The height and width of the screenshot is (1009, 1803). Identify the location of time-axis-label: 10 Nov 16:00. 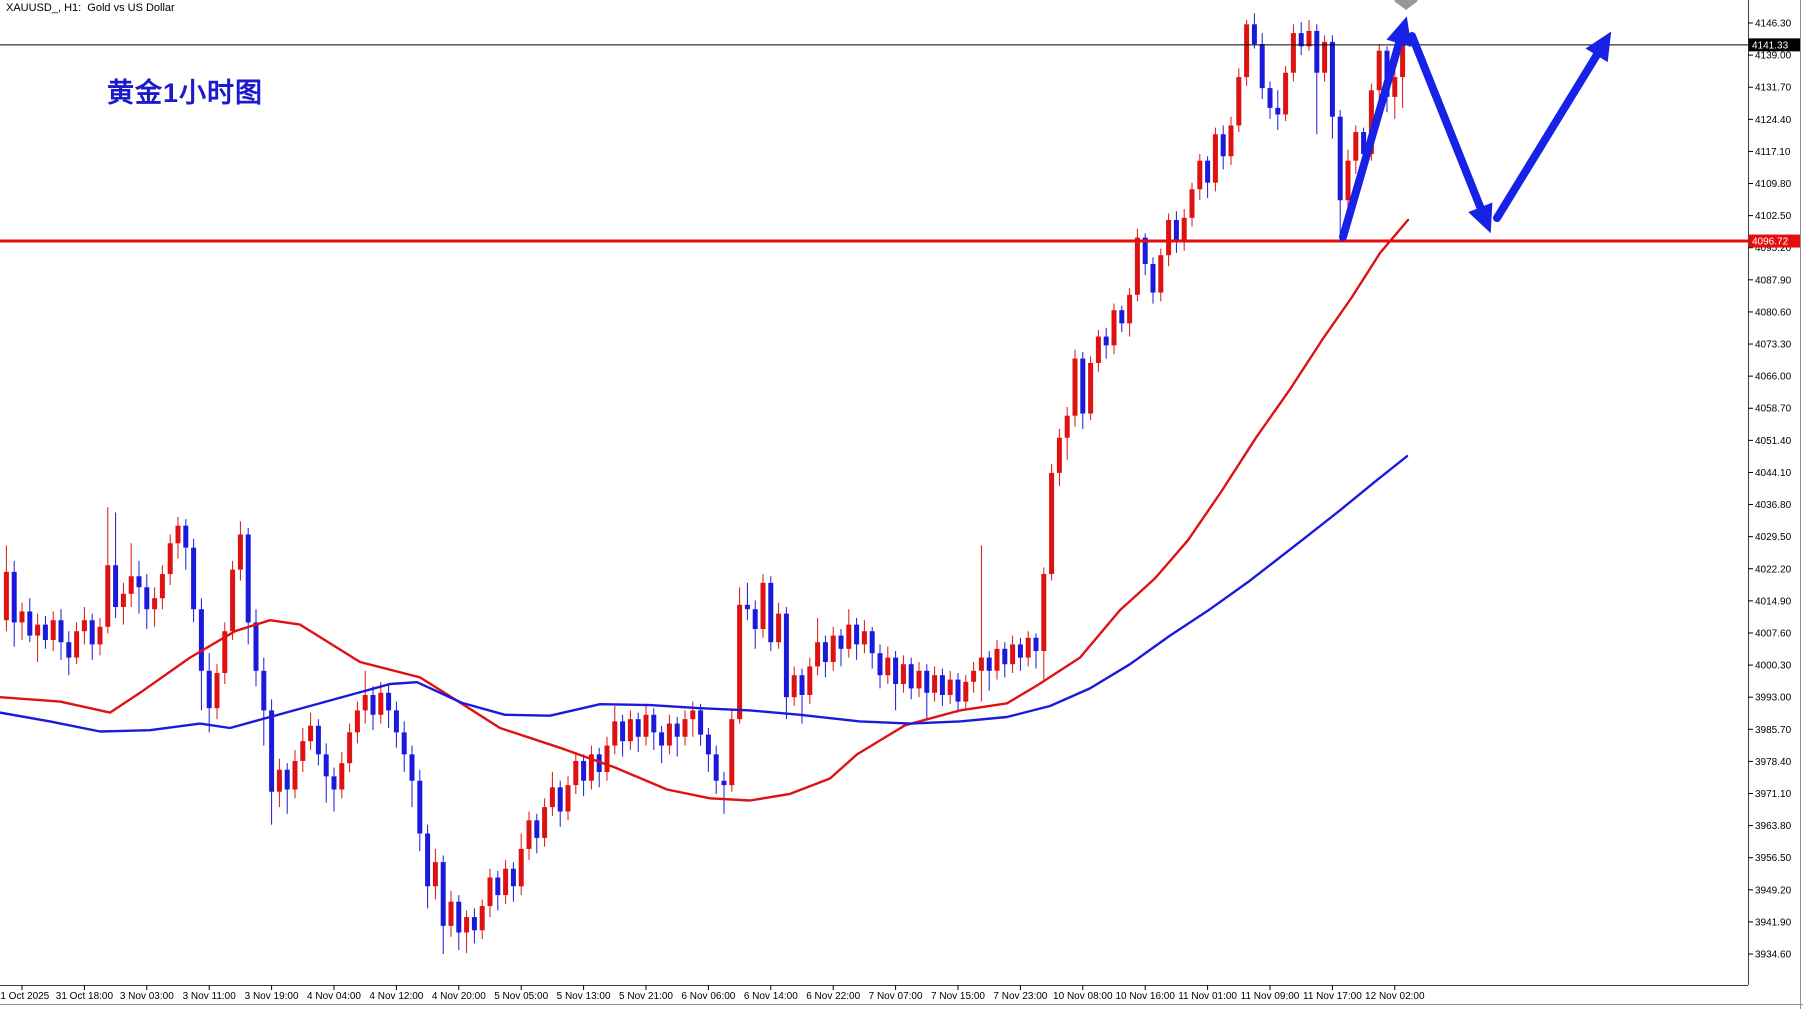
(1145, 996).